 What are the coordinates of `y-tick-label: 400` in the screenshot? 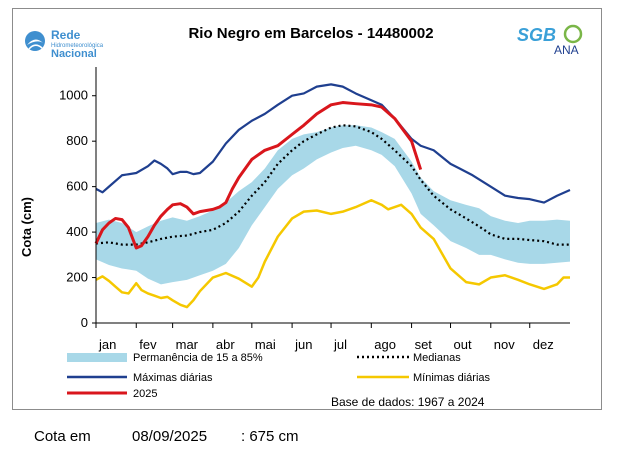 It's located at (77, 231).